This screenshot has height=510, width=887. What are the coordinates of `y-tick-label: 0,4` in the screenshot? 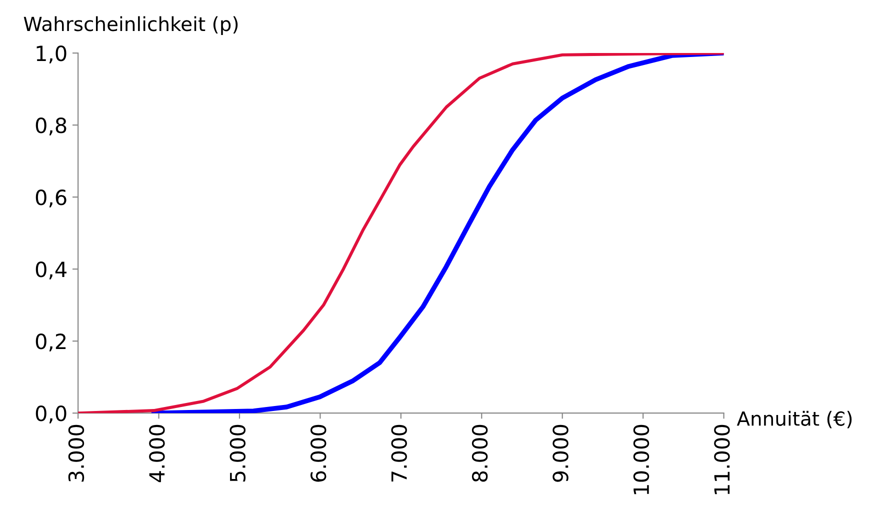 It's located at (51, 271).